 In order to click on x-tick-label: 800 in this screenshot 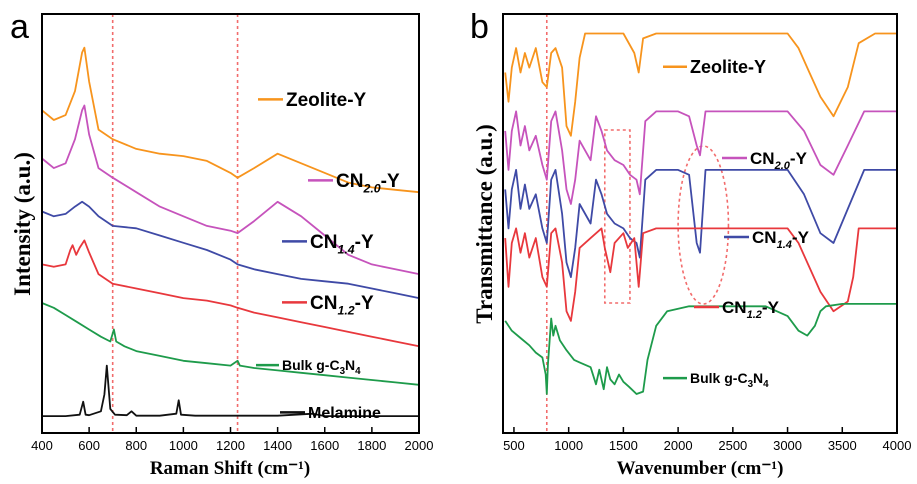, I will do `click(136, 445)`.